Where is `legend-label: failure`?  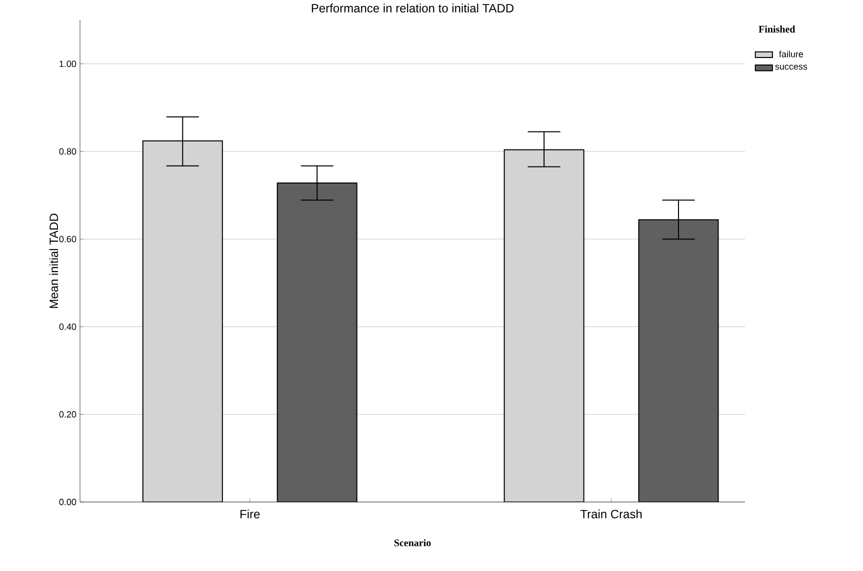
legend-label: failure is located at coordinates (791, 54).